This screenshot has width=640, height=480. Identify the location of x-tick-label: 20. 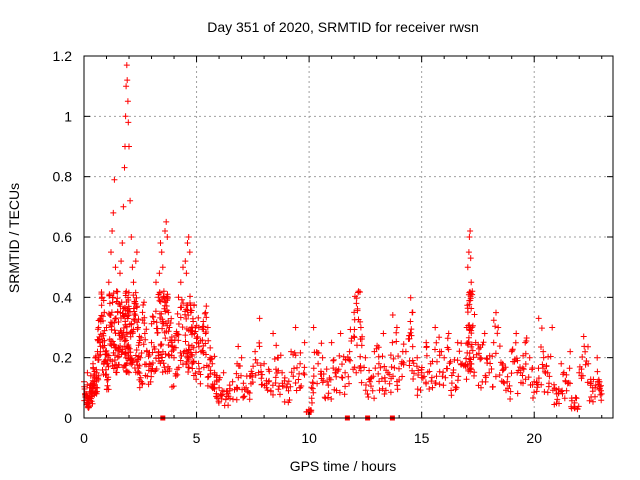
(534, 438).